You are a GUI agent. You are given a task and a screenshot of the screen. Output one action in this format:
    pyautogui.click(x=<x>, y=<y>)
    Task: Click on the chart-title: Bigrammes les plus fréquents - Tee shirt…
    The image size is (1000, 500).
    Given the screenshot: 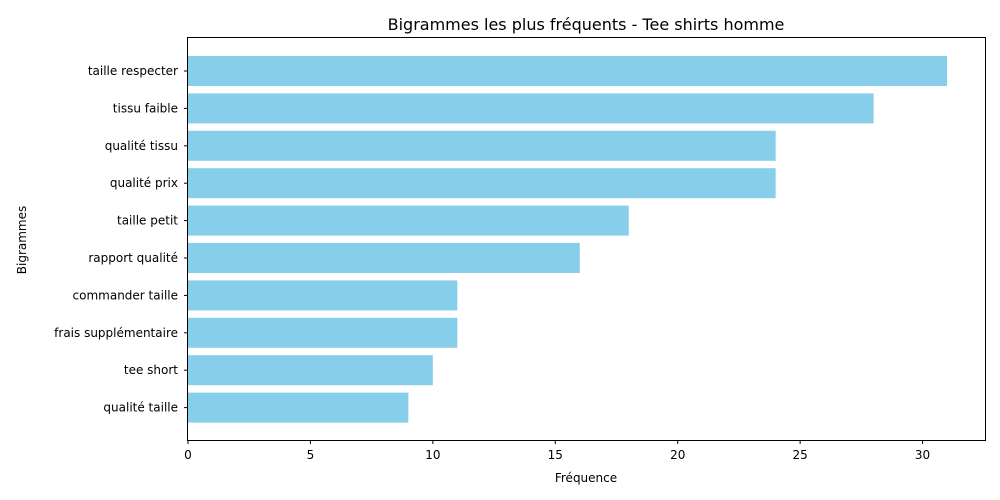 What is the action you would take?
    pyautogui.click(x=586, y=24)
    